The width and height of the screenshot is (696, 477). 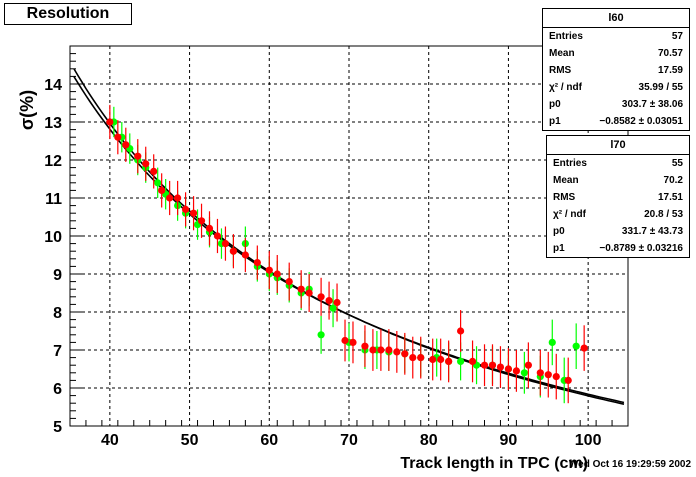 I want to click on x-tick-label: 60, so click(x=269, y=440).